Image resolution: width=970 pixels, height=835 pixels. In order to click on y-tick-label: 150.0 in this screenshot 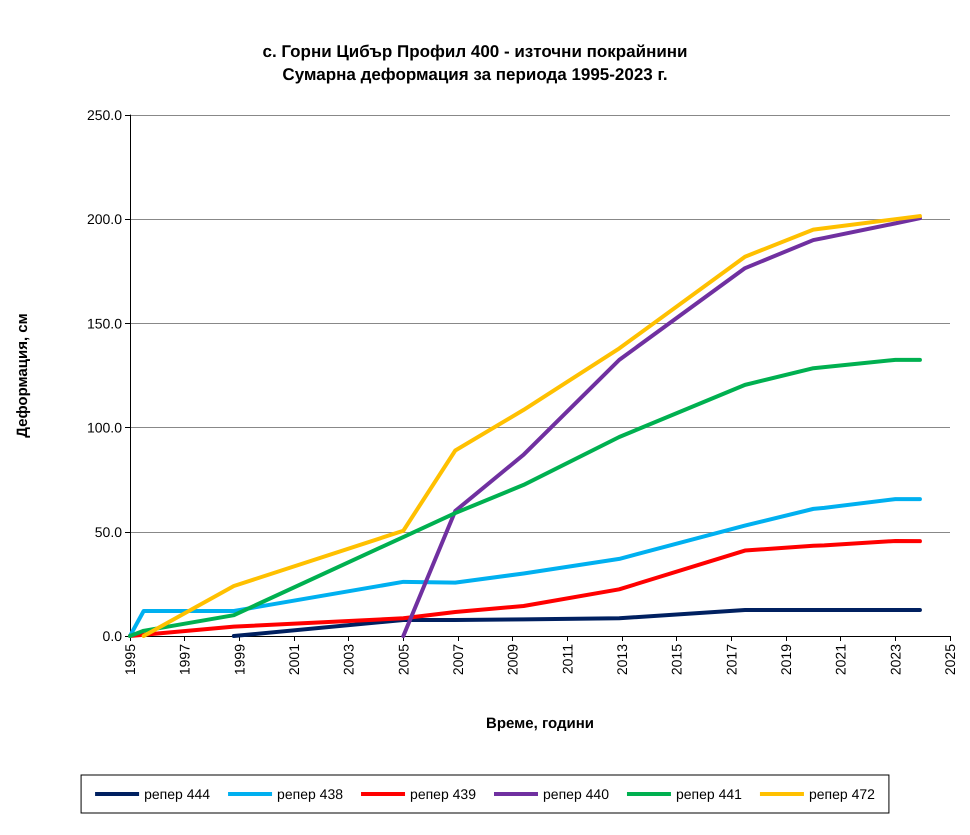, I will do `click(104, 323)`.